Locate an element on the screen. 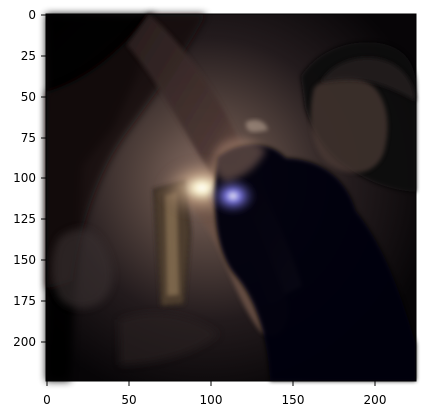  y-tick-label: 100 is located at coordinates (24, 178).